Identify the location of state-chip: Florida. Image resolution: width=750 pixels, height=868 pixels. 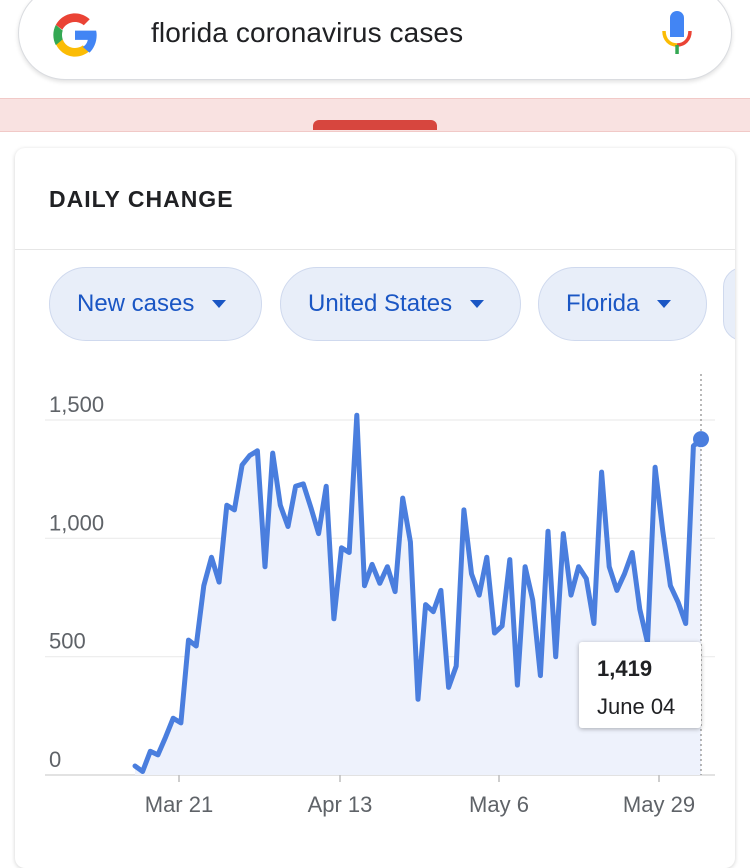
(622, 304).